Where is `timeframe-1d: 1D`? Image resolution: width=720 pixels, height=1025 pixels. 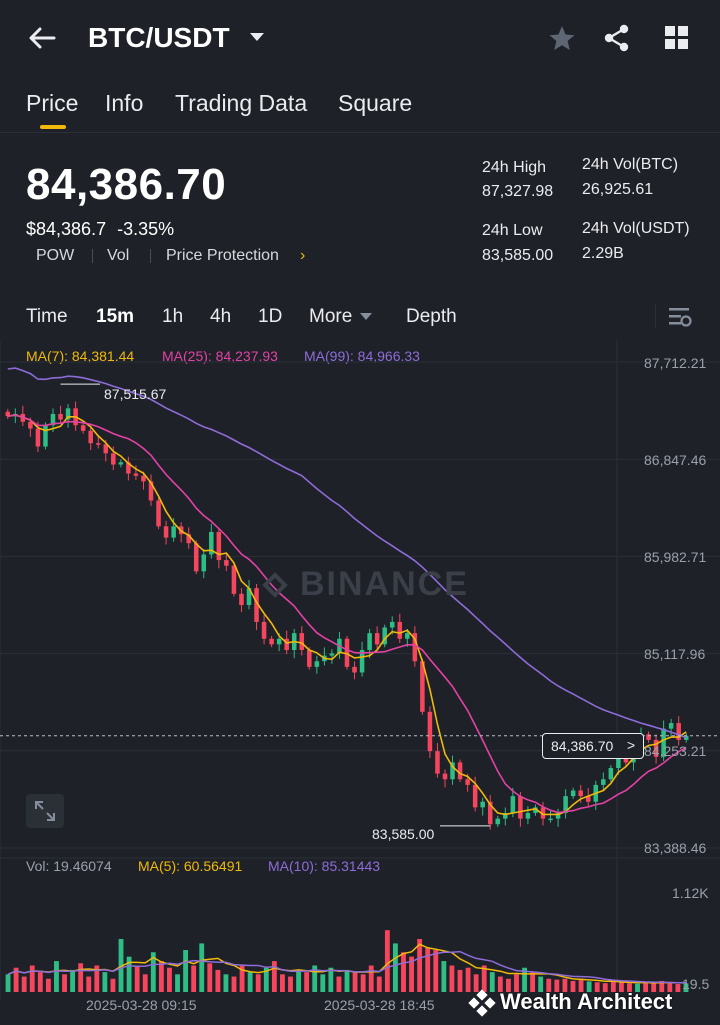
timeframe-1d: 1D is located at coordinates (270, 316).